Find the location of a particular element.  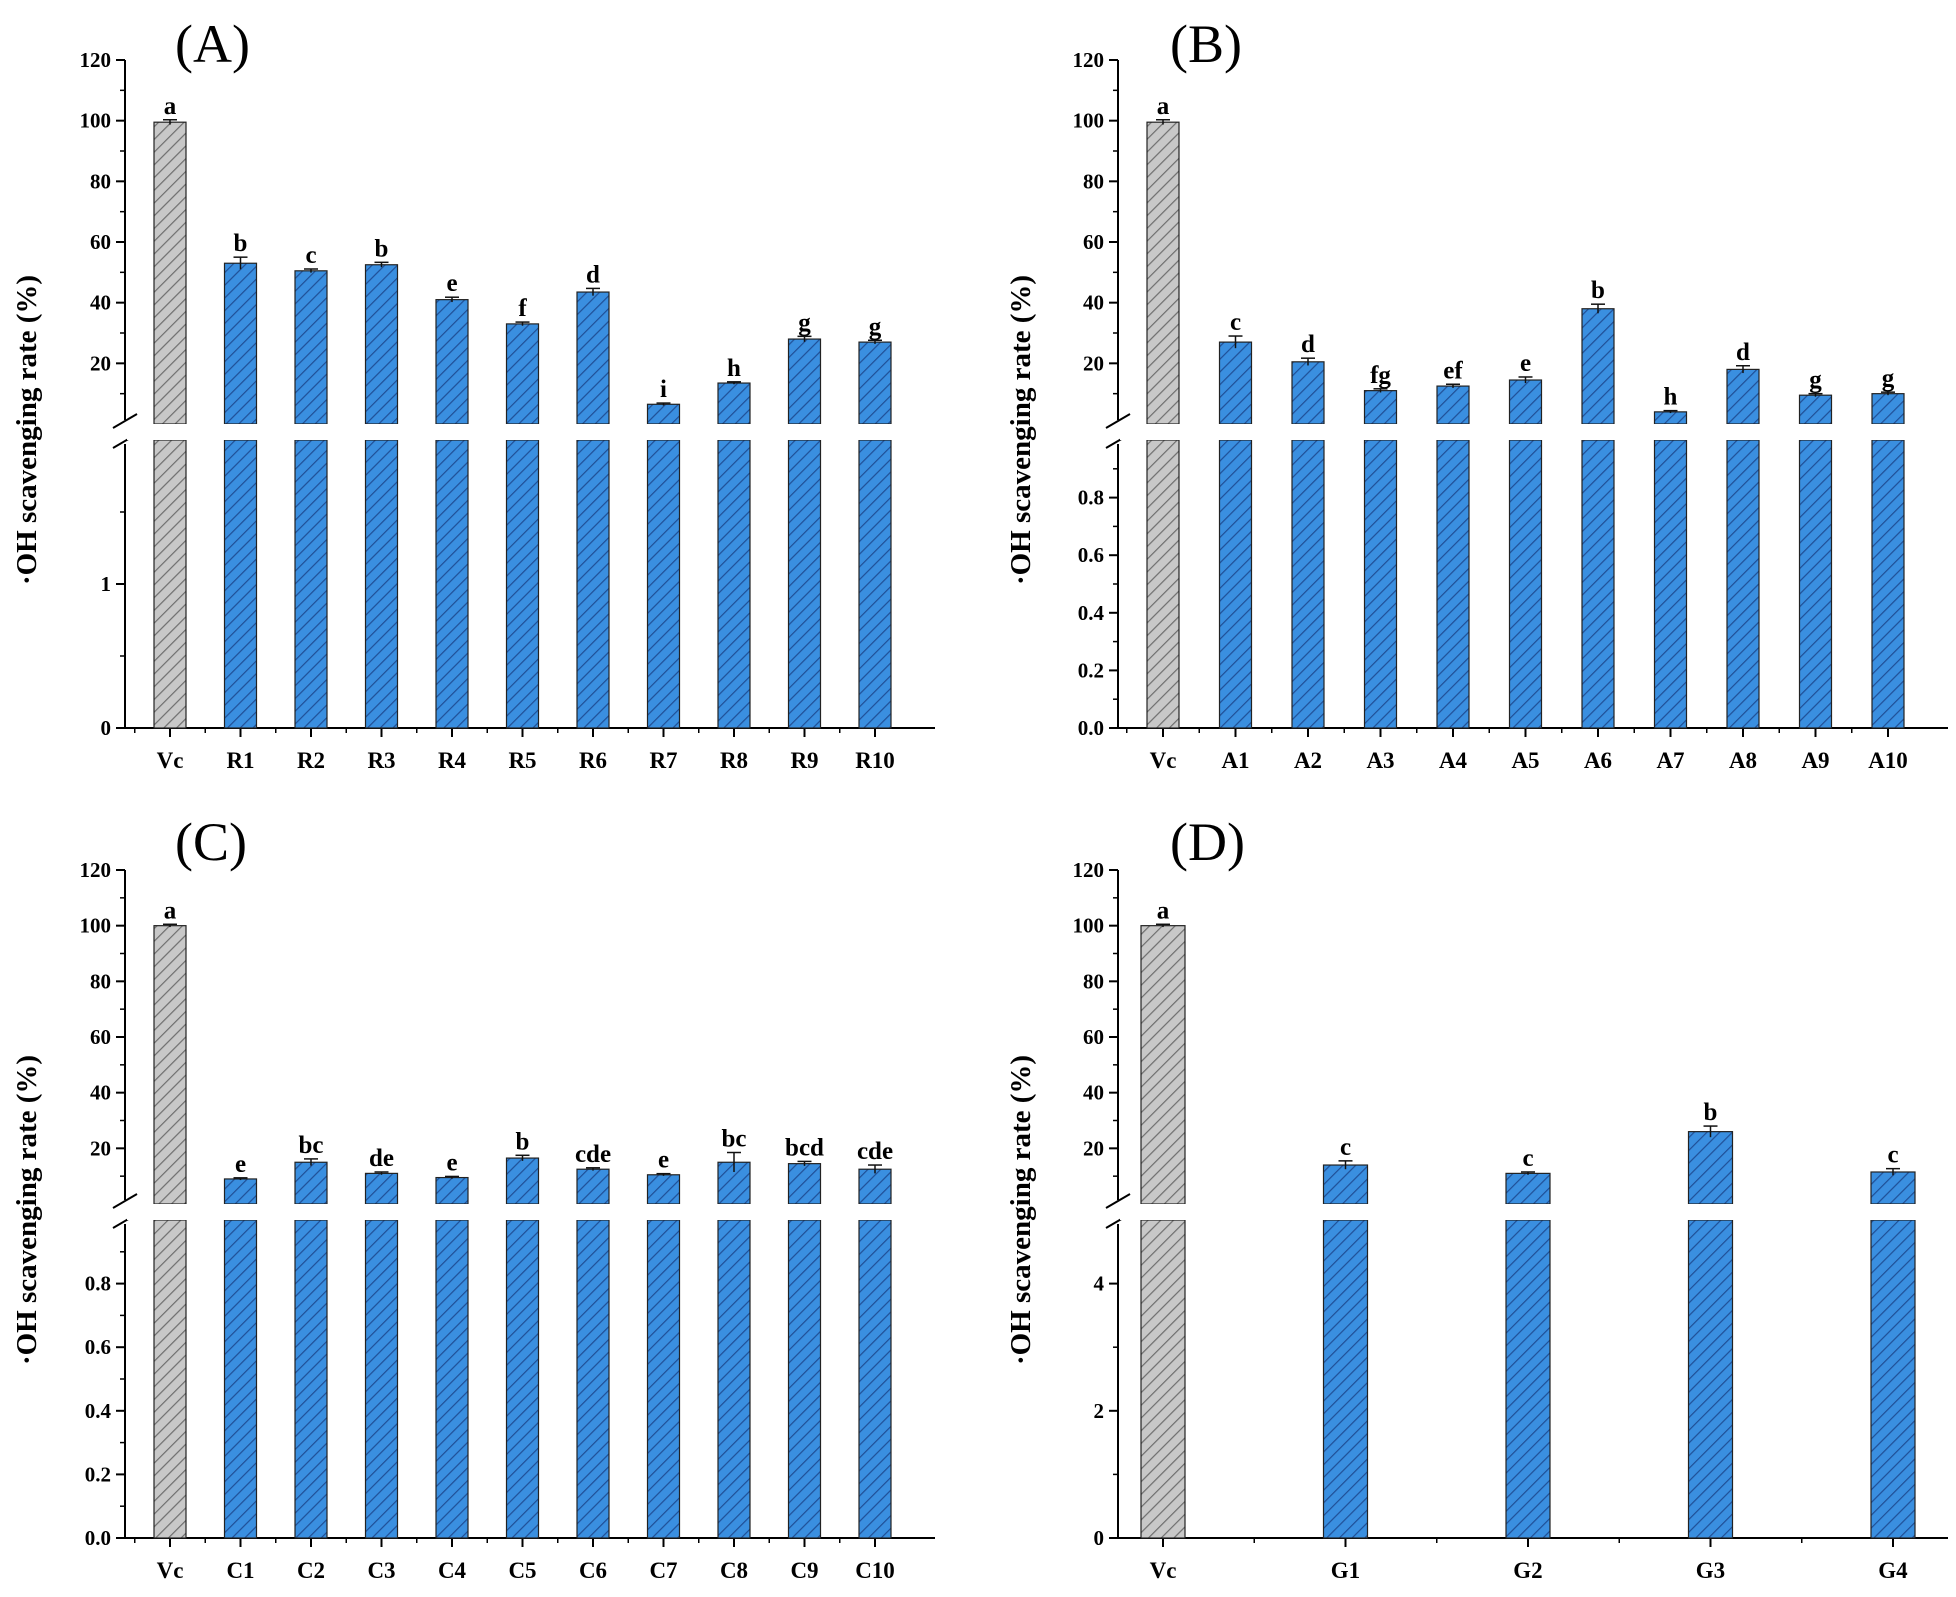

x-tick-label: A1 is located at coordinates (1235, 760).